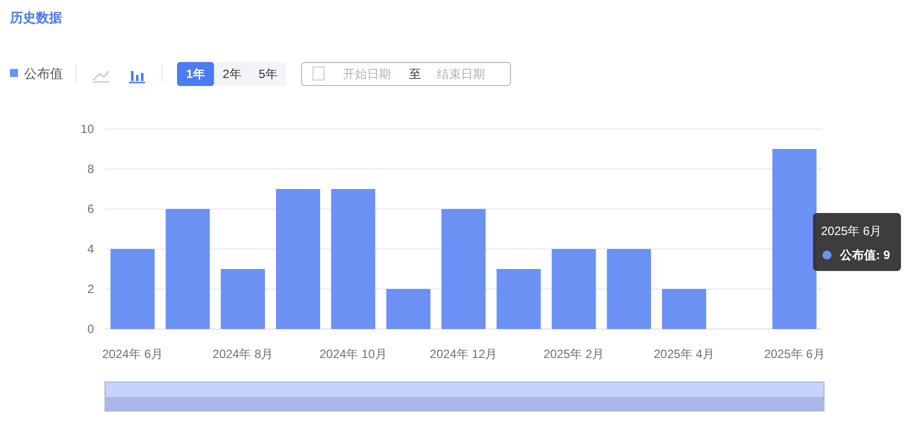  What do you see at coordinates (35, 17) in the screenshot?
I see `chart-title: 历史数据` at bounding box center [35, 17].